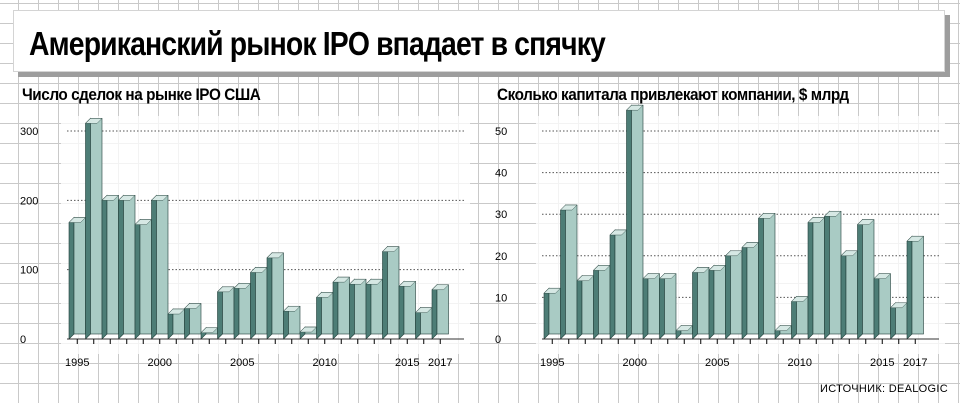 The width and height of the screenshot is (960, 403). Describe the element at coordinates (317, 43) in the screenshot. I see `page-title: Американский рынок IPO впадает в спячку` at that location.